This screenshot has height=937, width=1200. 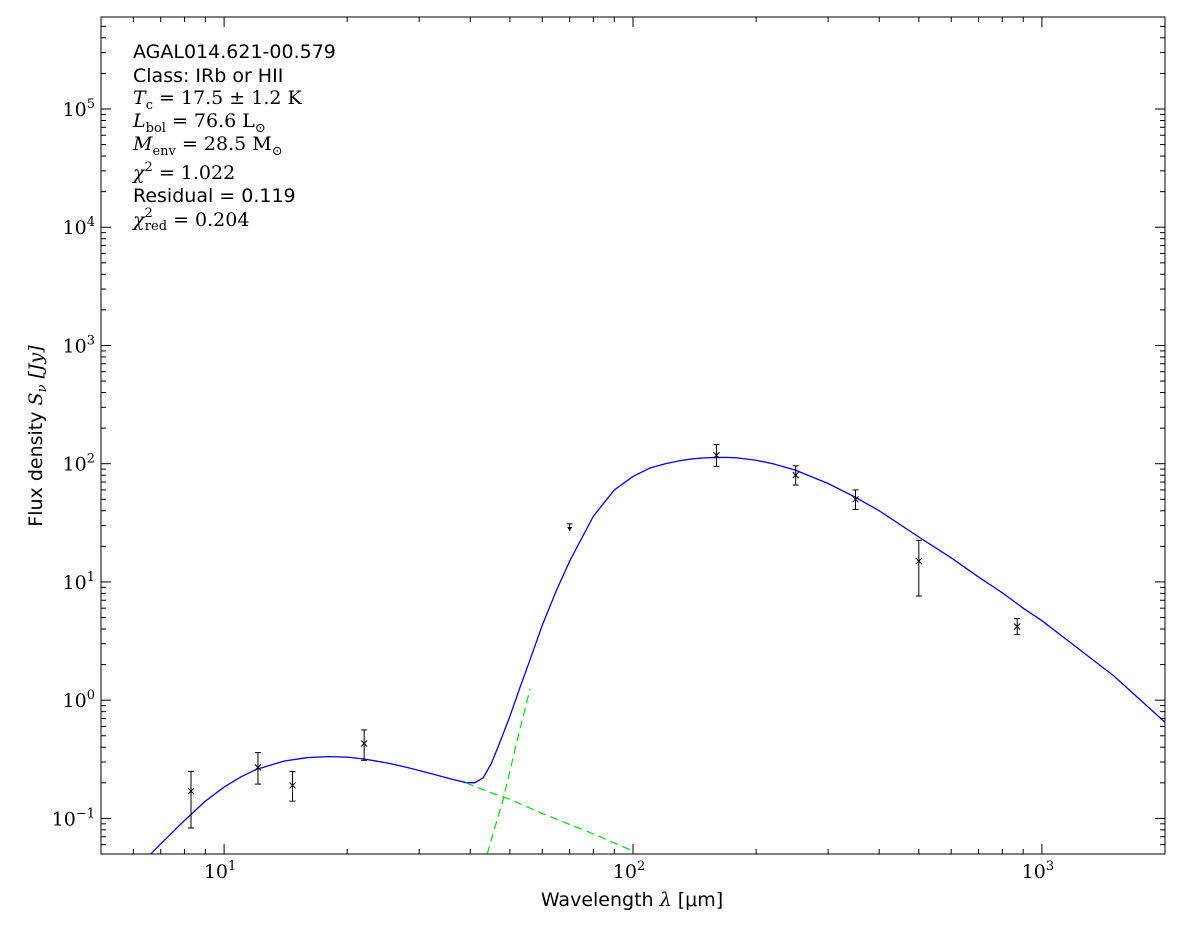 I want to click on lbol-line: Lbol = 76.6 L⊙, so click(x=199, y=123).